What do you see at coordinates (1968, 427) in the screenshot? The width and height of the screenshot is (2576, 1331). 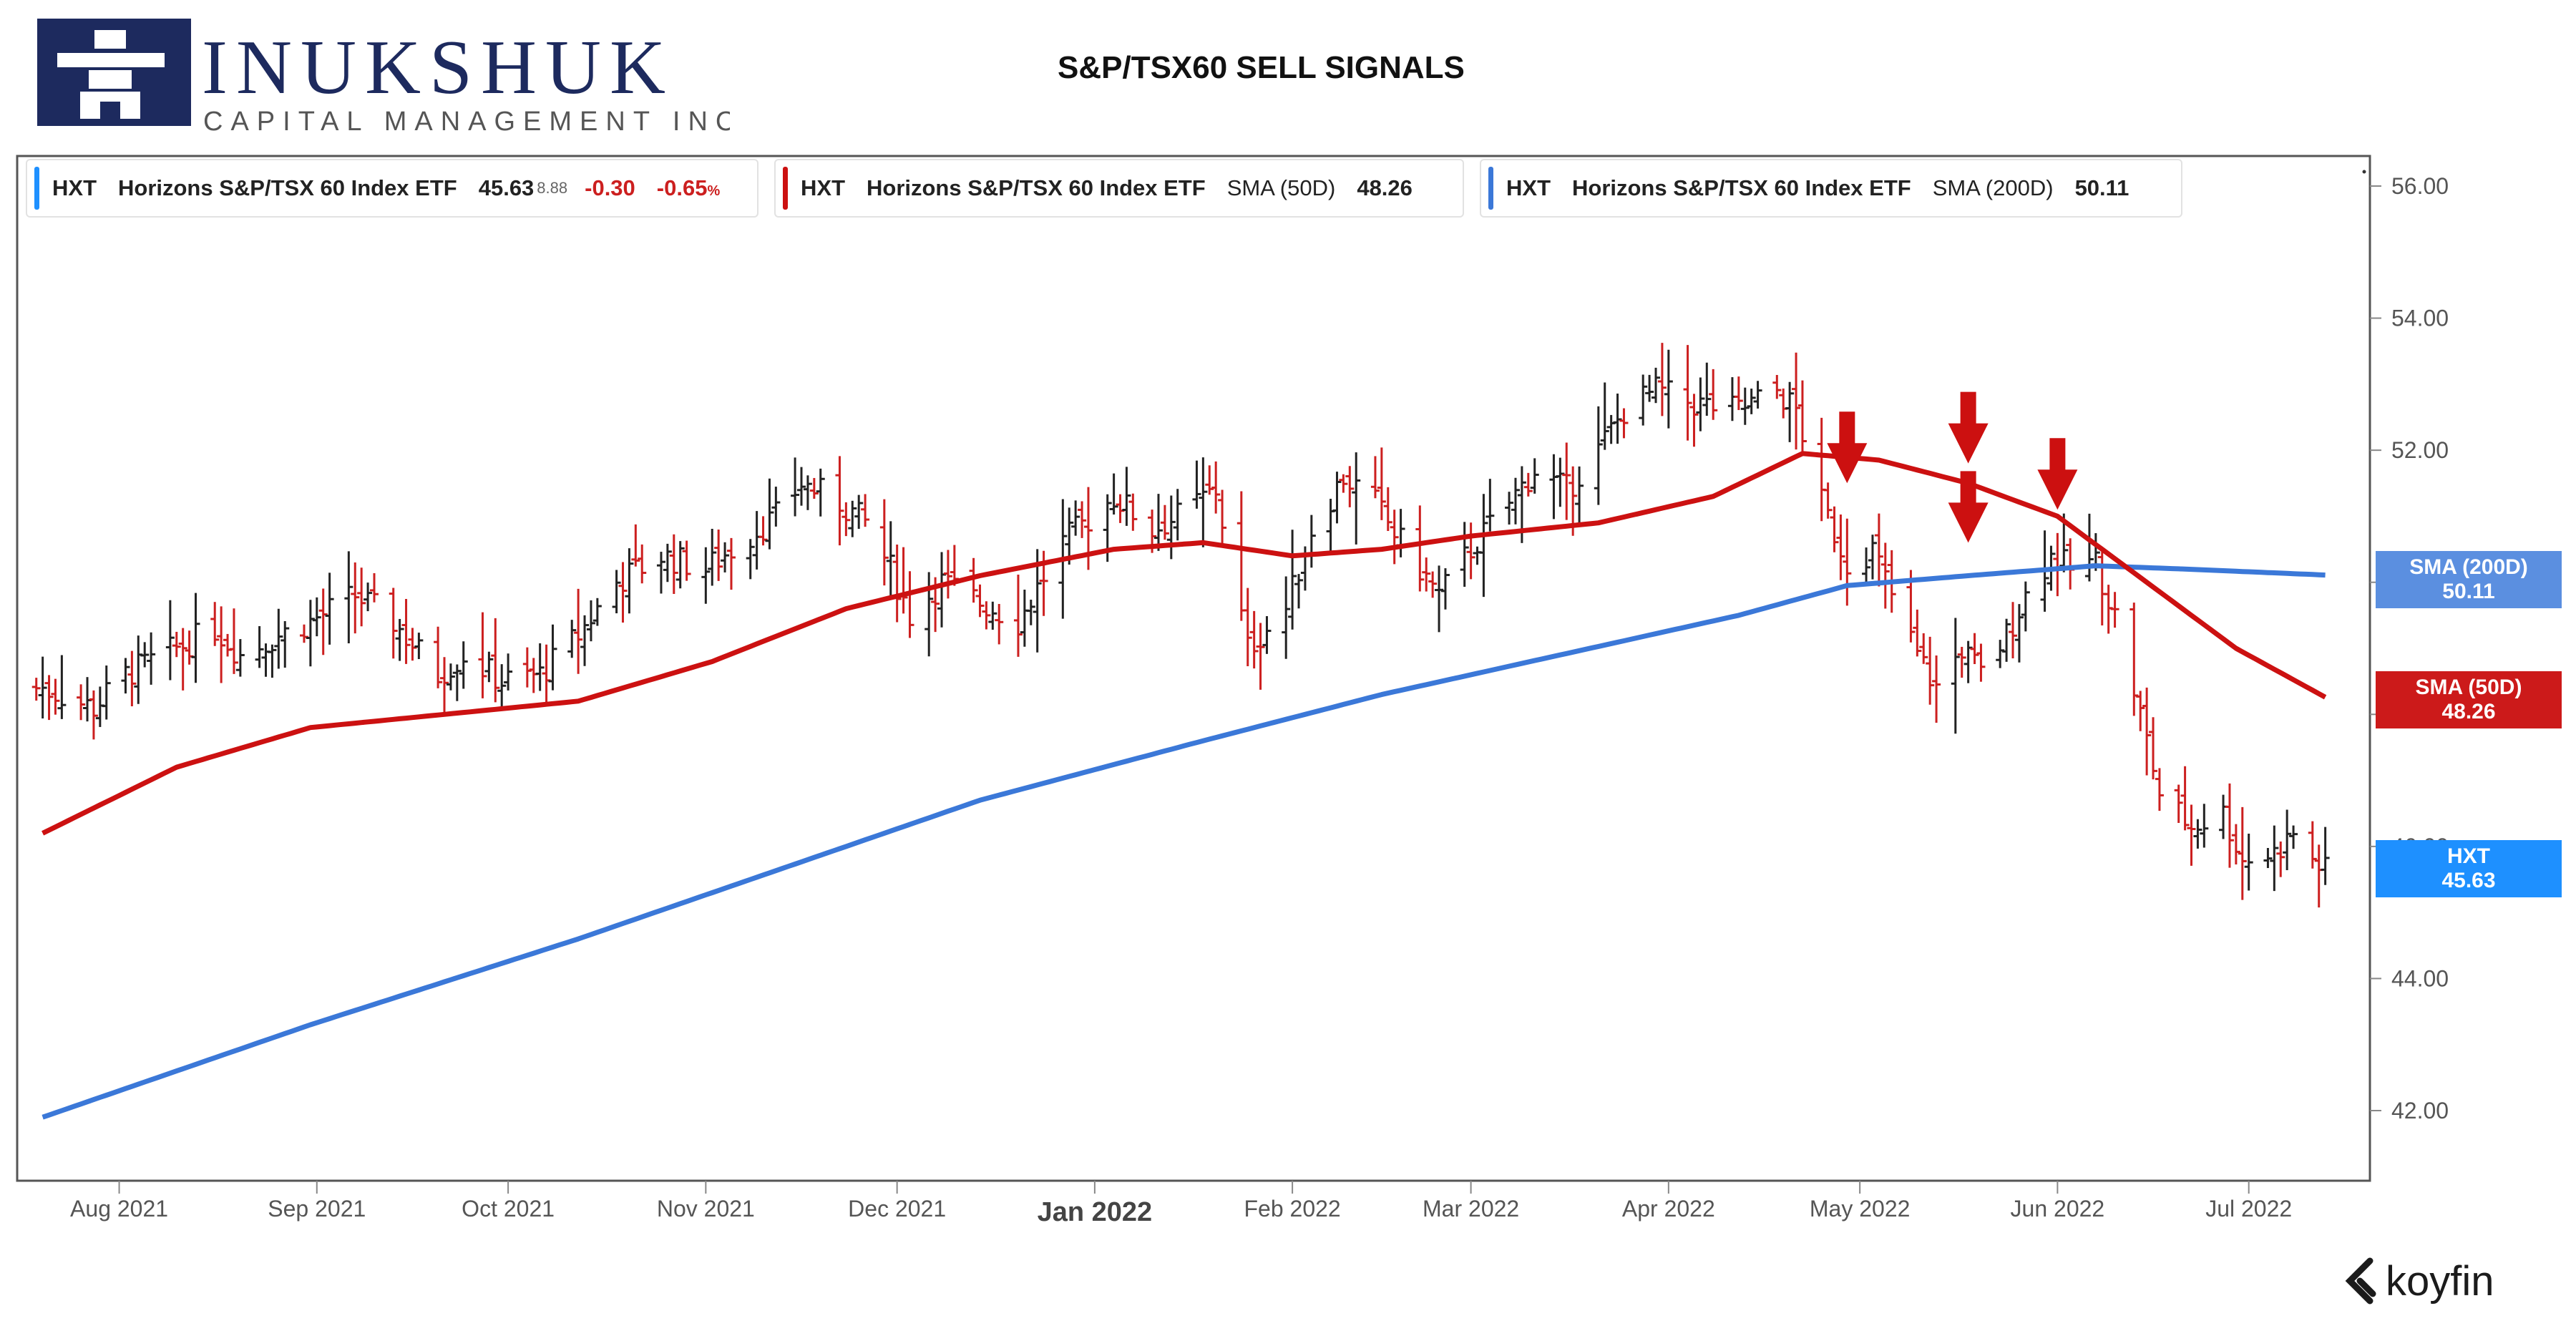 I see `sell-signal-arrow` at bounding box center [1968, 427].